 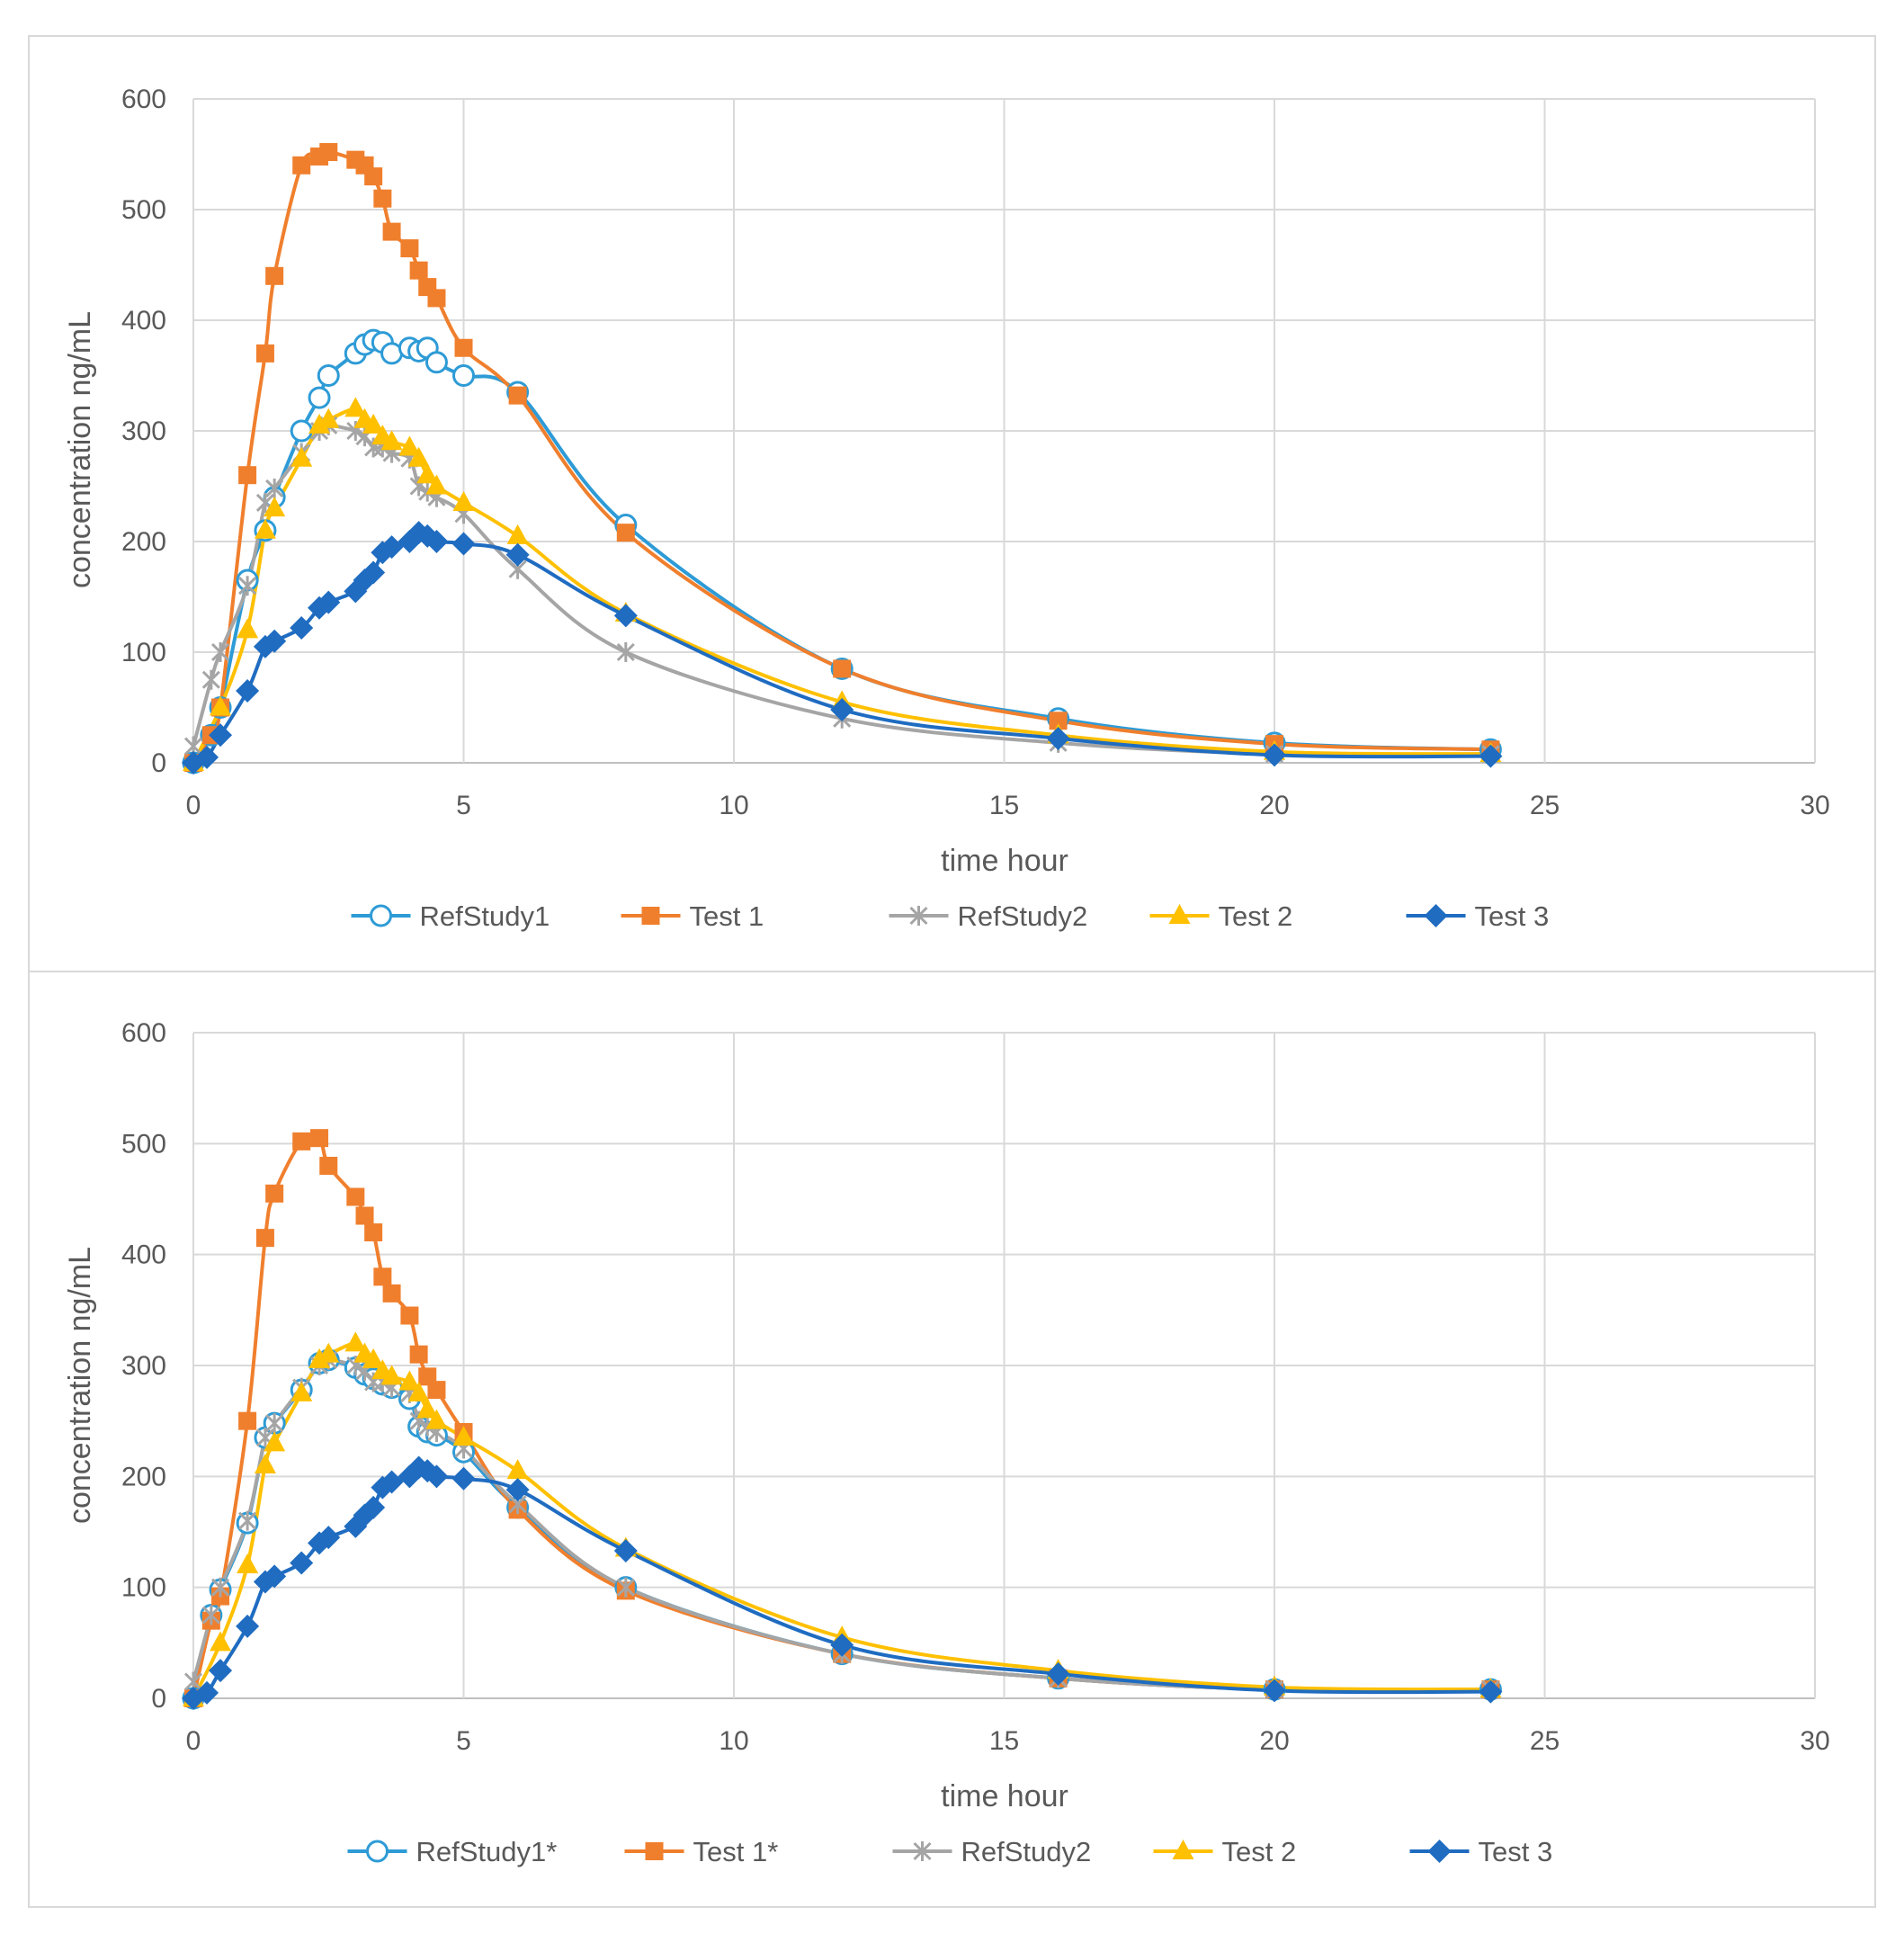 What do you see at coordinates (1274, 1741) in the screenshot?
I see `x-tick-label: 20` at bounding box center [1274, 1741].